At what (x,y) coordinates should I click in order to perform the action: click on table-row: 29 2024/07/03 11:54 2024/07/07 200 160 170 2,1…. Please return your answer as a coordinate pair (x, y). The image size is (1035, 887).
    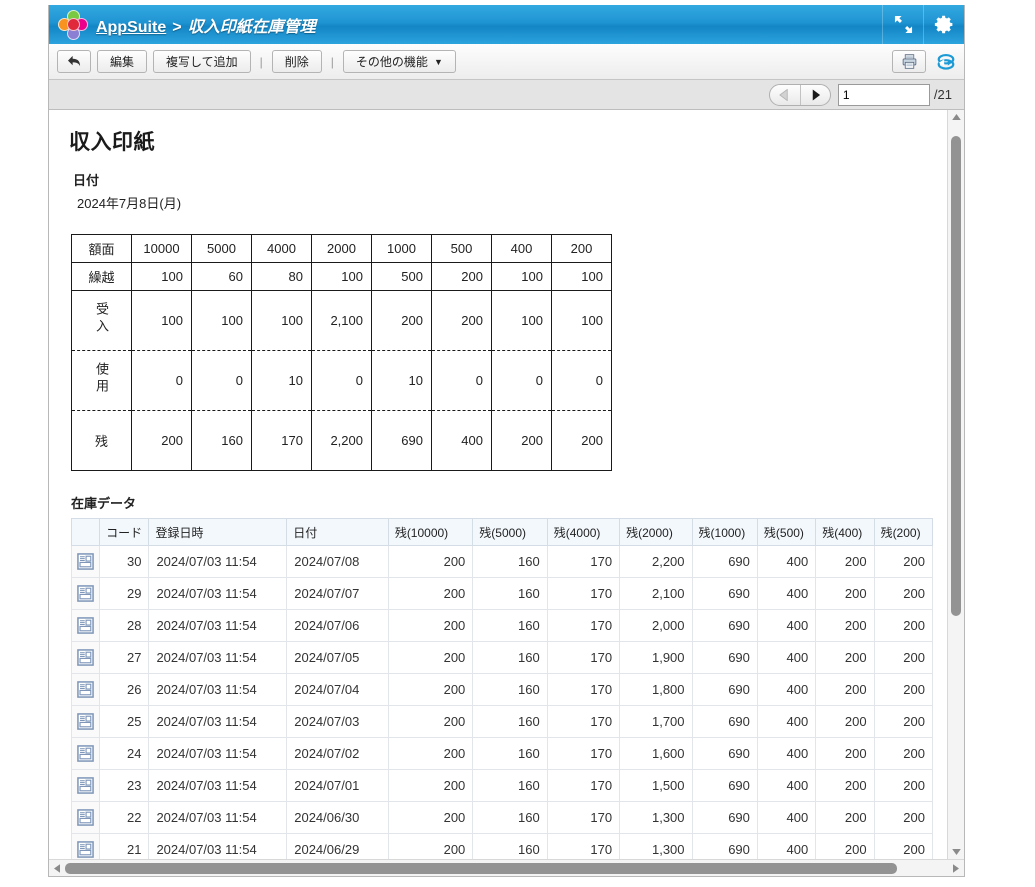
    Looking at the image, I should click on (502, 593).